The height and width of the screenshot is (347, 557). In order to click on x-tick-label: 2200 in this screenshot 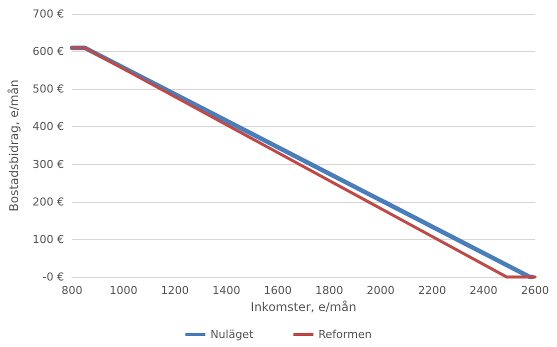, I will do `click(432, 290)`.